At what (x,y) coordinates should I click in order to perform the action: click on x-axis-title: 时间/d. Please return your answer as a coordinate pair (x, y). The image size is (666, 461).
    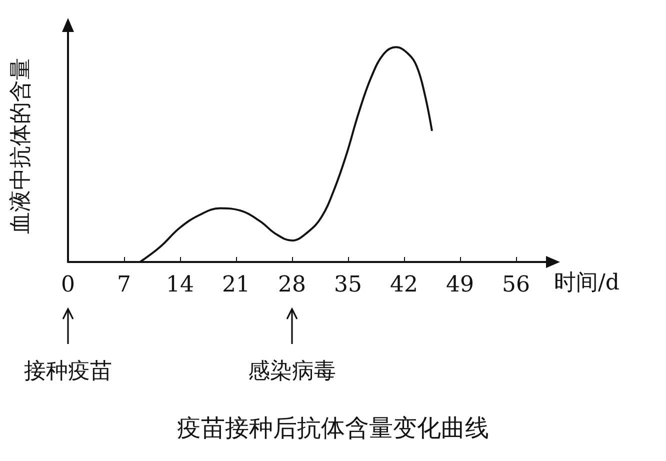
    Looking at the image, I should click on (587, 283).